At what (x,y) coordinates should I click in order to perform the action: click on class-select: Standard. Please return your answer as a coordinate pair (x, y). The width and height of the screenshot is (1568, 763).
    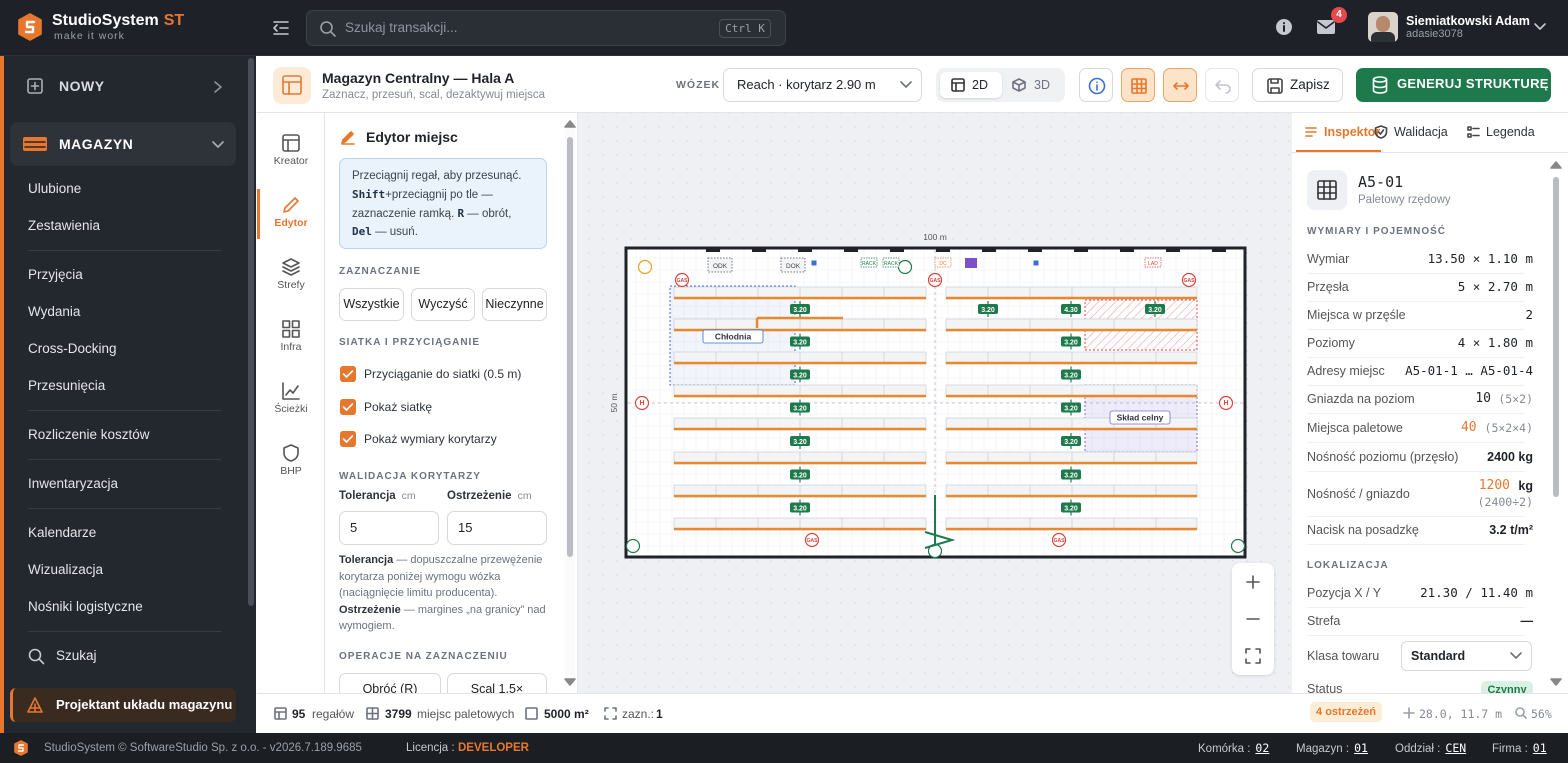
    Looking at the image, I should click on (1466, 656).